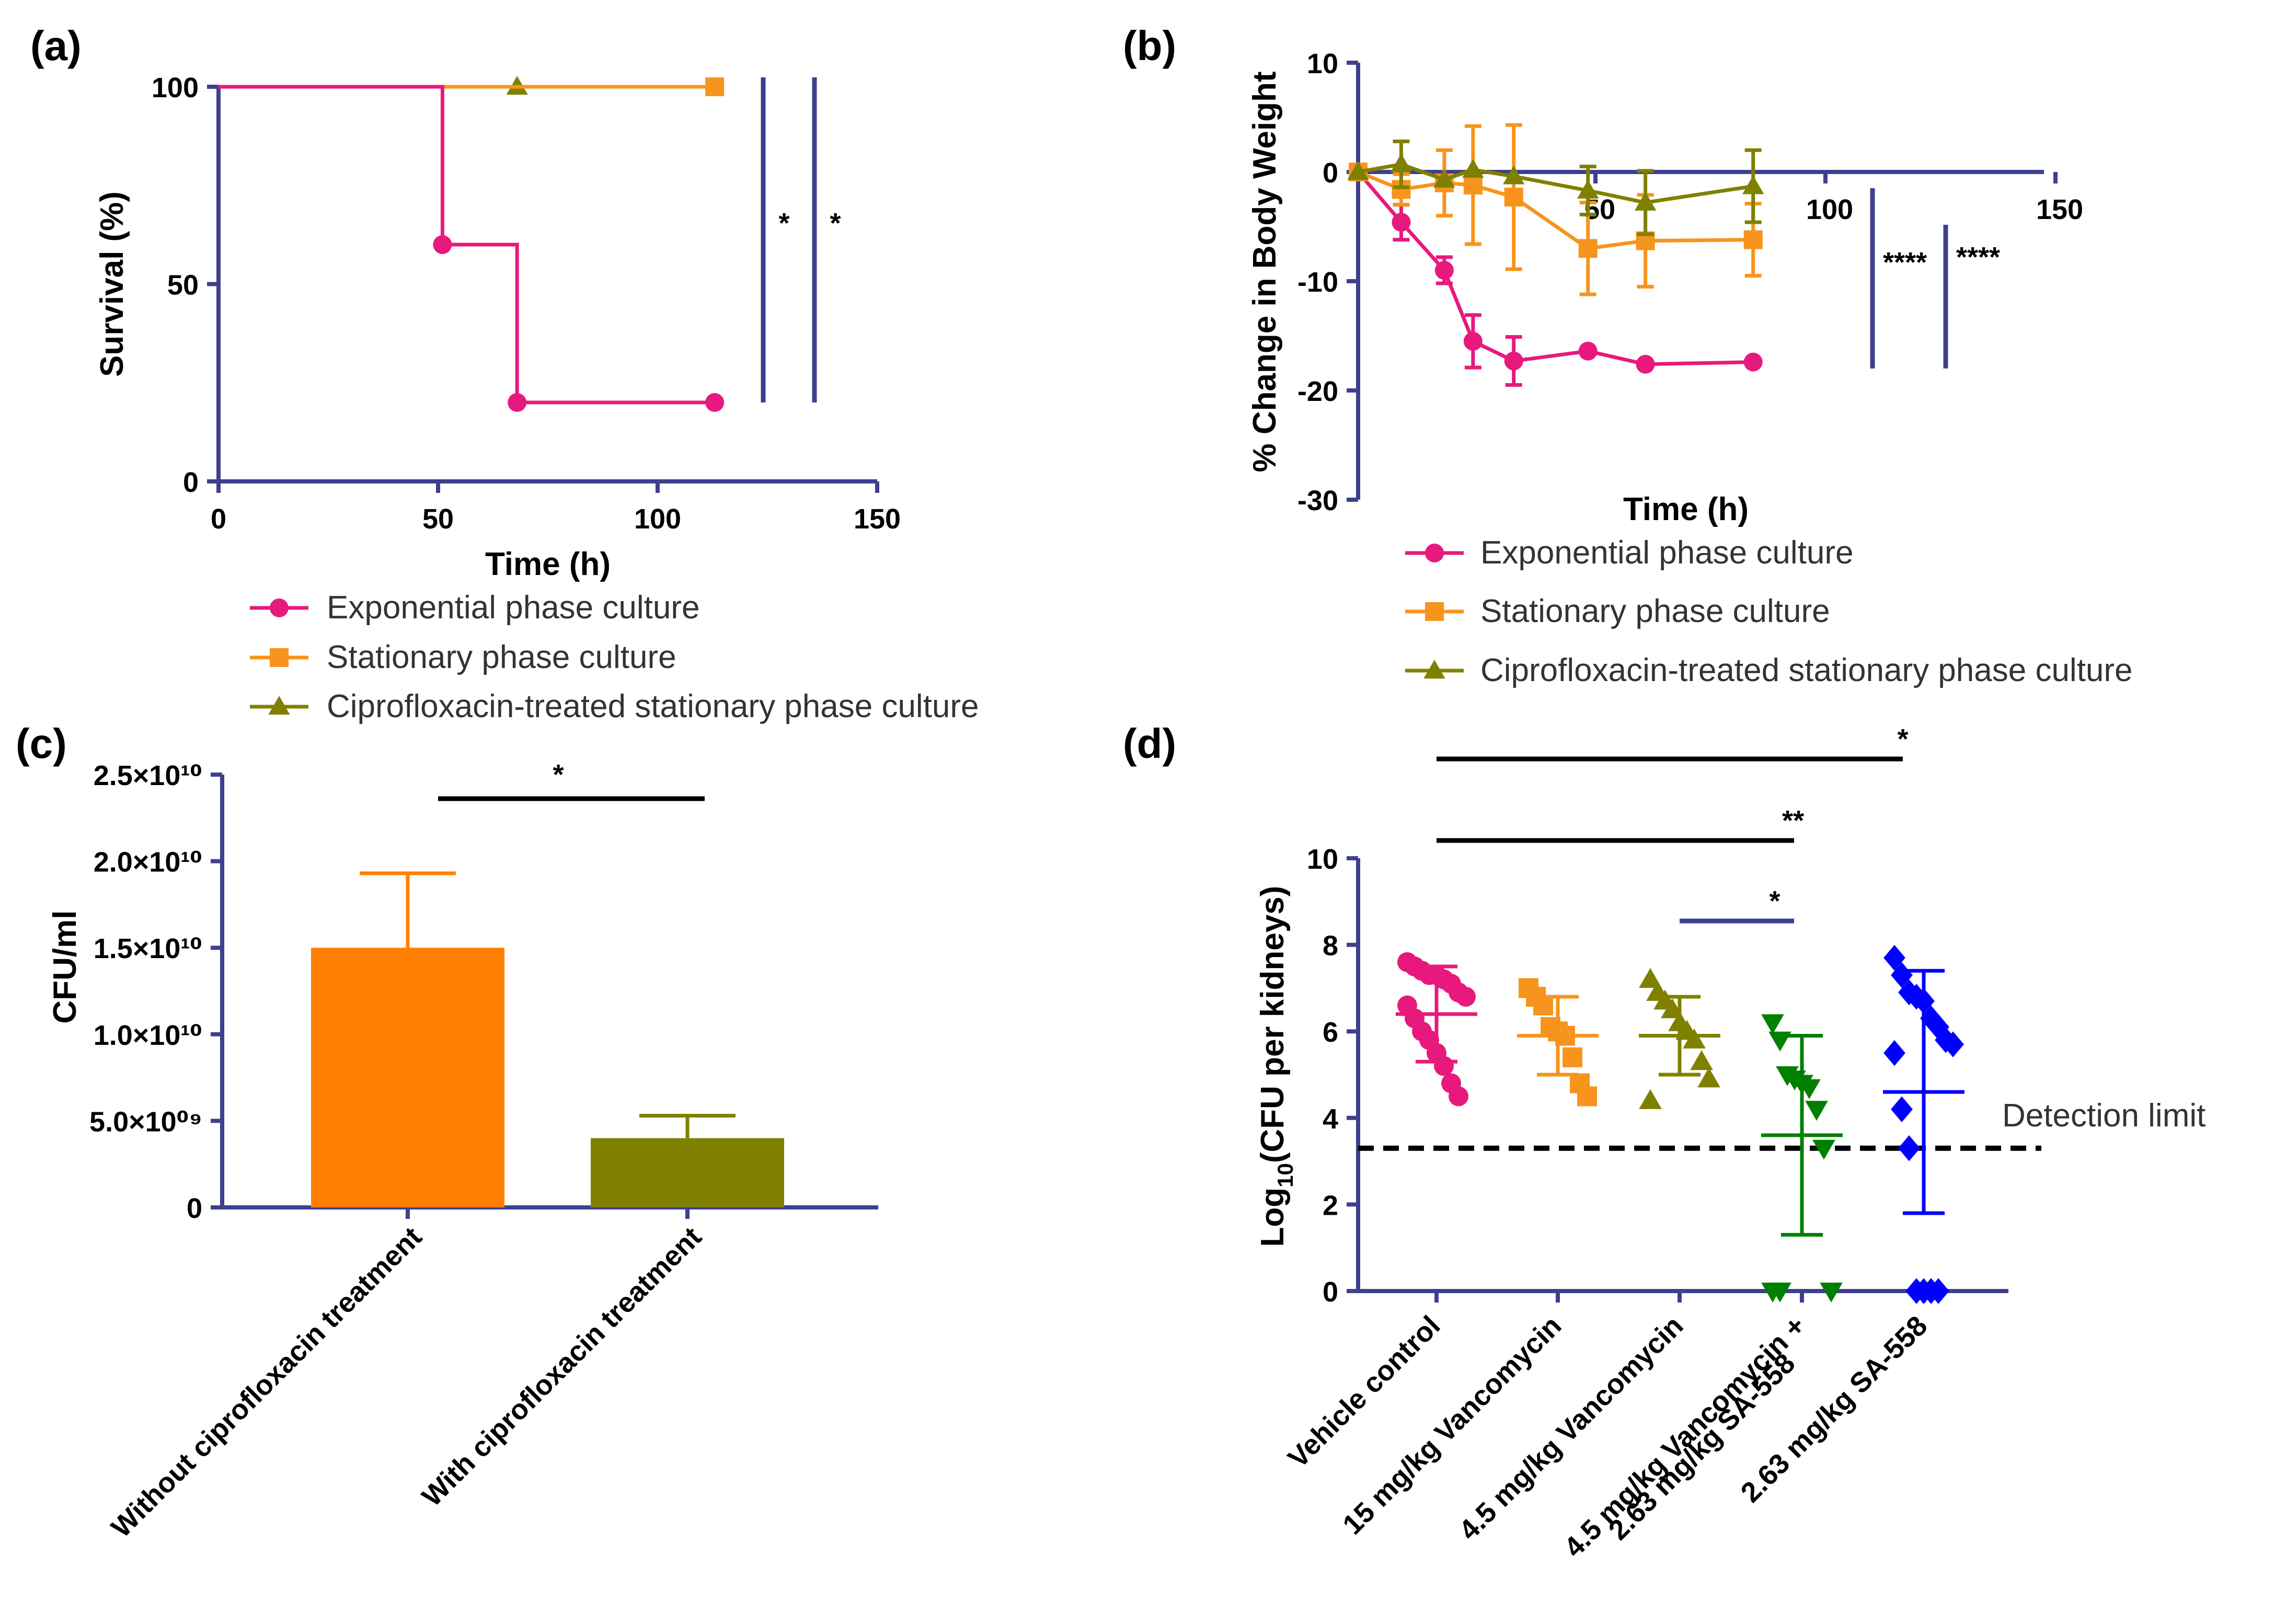 The image size is (2286, 1624). What do you see at coordinates (1317, 391) in the screenshot?
I see `y-tick-label: -20` at bounding box center [1317, 391].